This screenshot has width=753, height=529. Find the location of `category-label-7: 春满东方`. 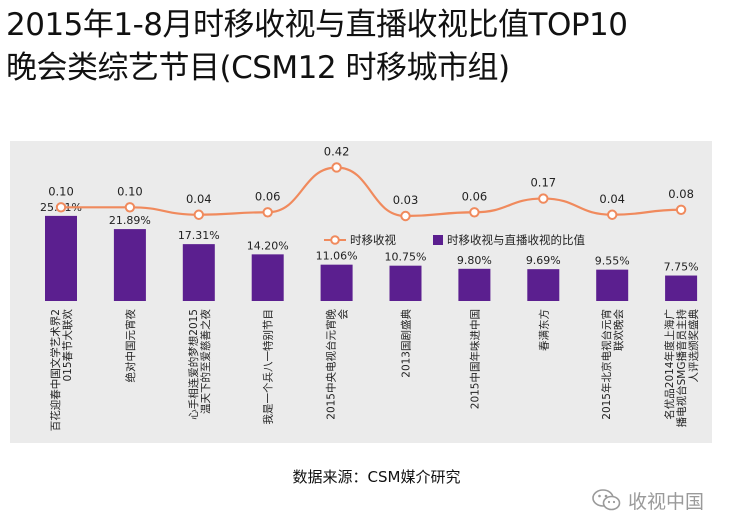

category-label-7: 春满东方 is located at coordinates (543, 330).